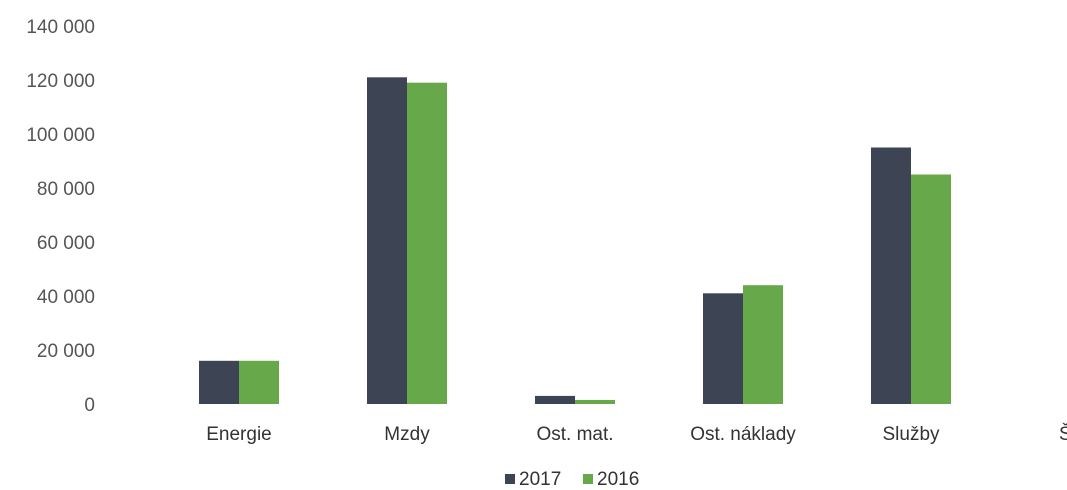 The height and width of the screenshot is (490, 1067). What do you see at coordinates (1063, 434) in the screenshot?
I see `x-category-label: ŠZM` at bounding box center [1063, 434].